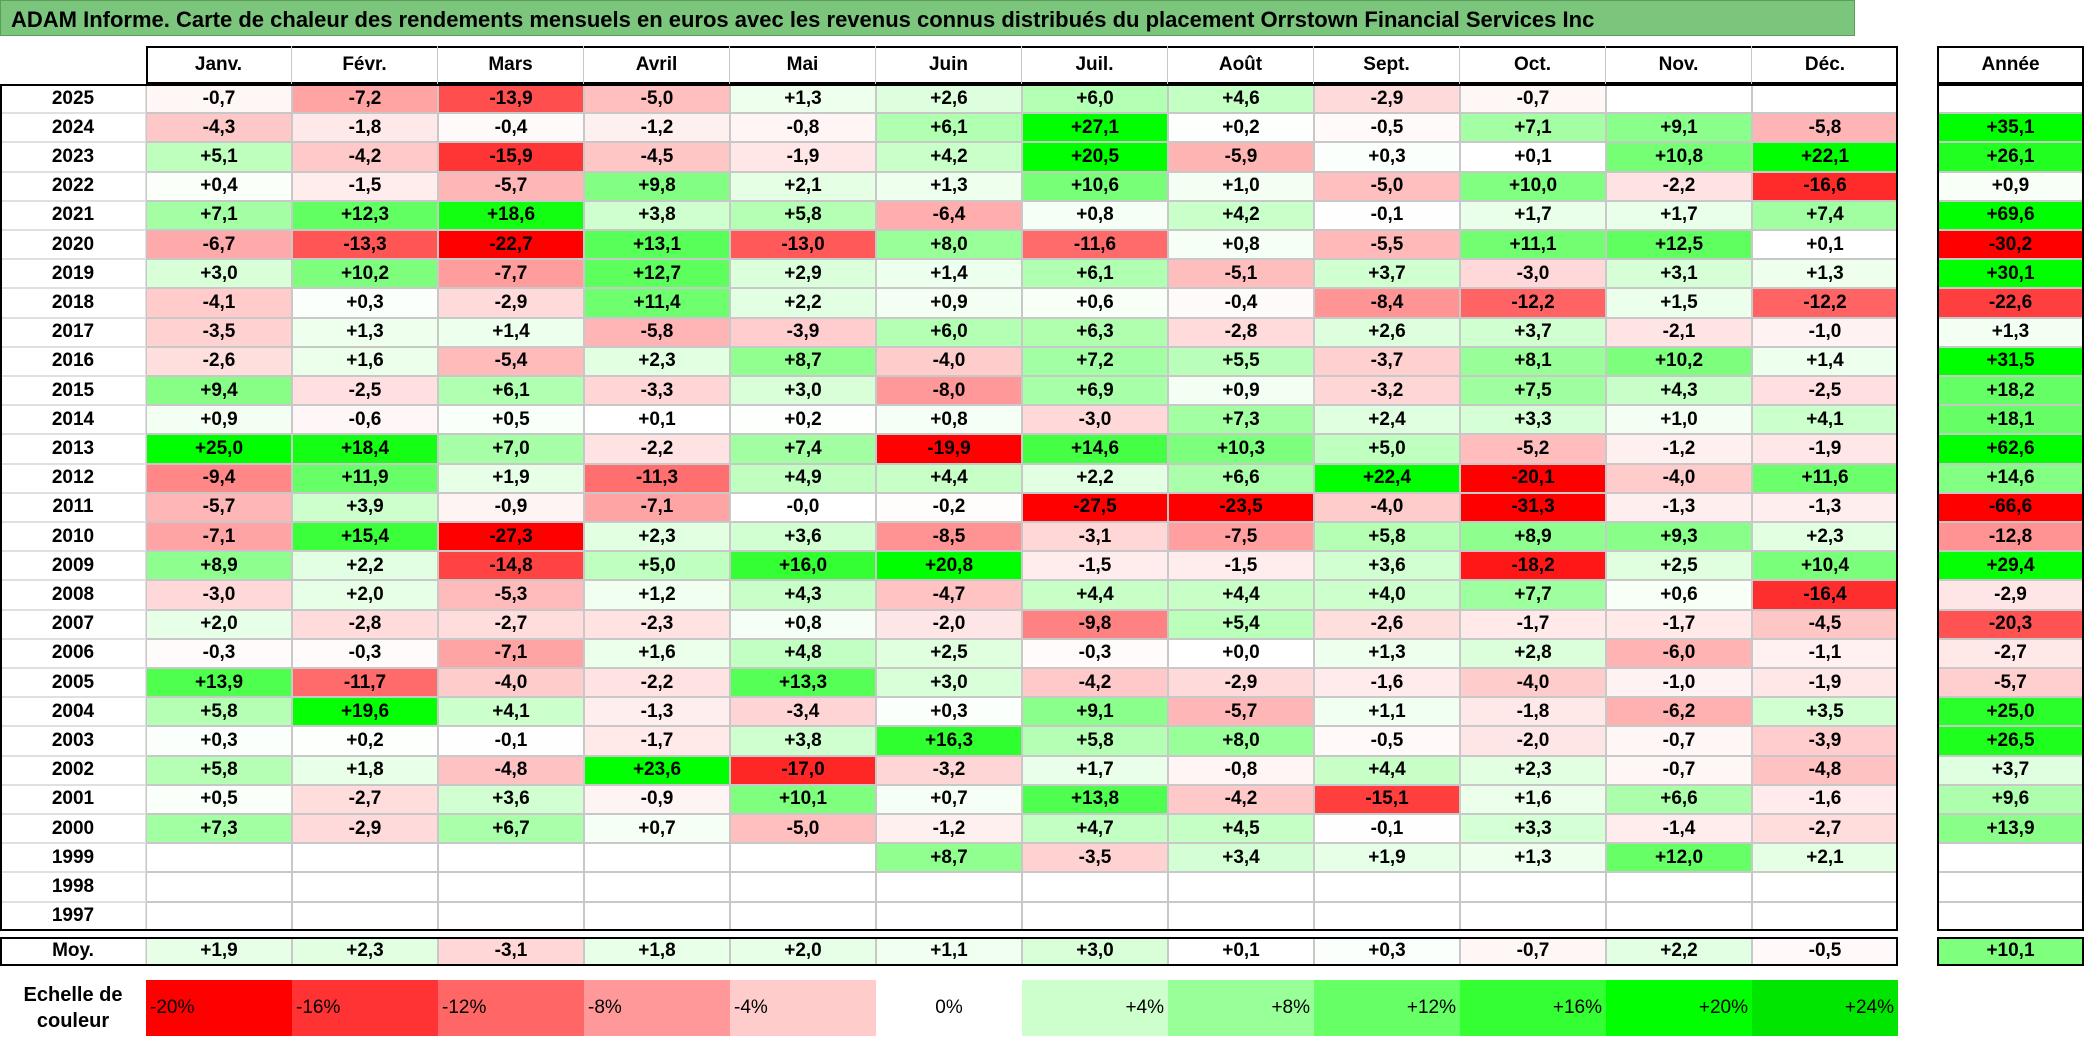  I want to click on month-return-cell: -3,0, so click(219, 595).